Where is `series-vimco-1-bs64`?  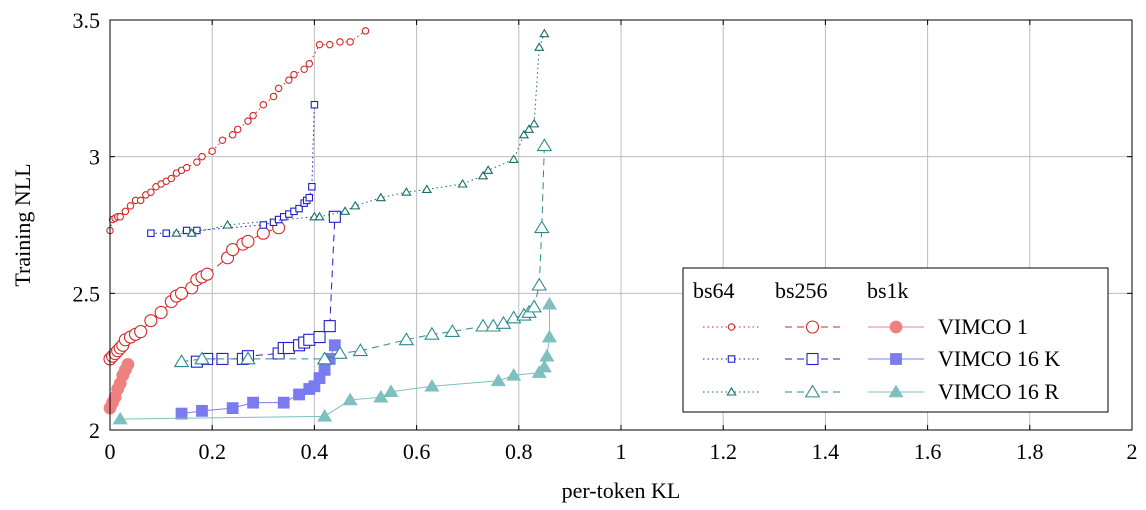
series-vimco-1-bs64 is located at coordinates (238, 131).